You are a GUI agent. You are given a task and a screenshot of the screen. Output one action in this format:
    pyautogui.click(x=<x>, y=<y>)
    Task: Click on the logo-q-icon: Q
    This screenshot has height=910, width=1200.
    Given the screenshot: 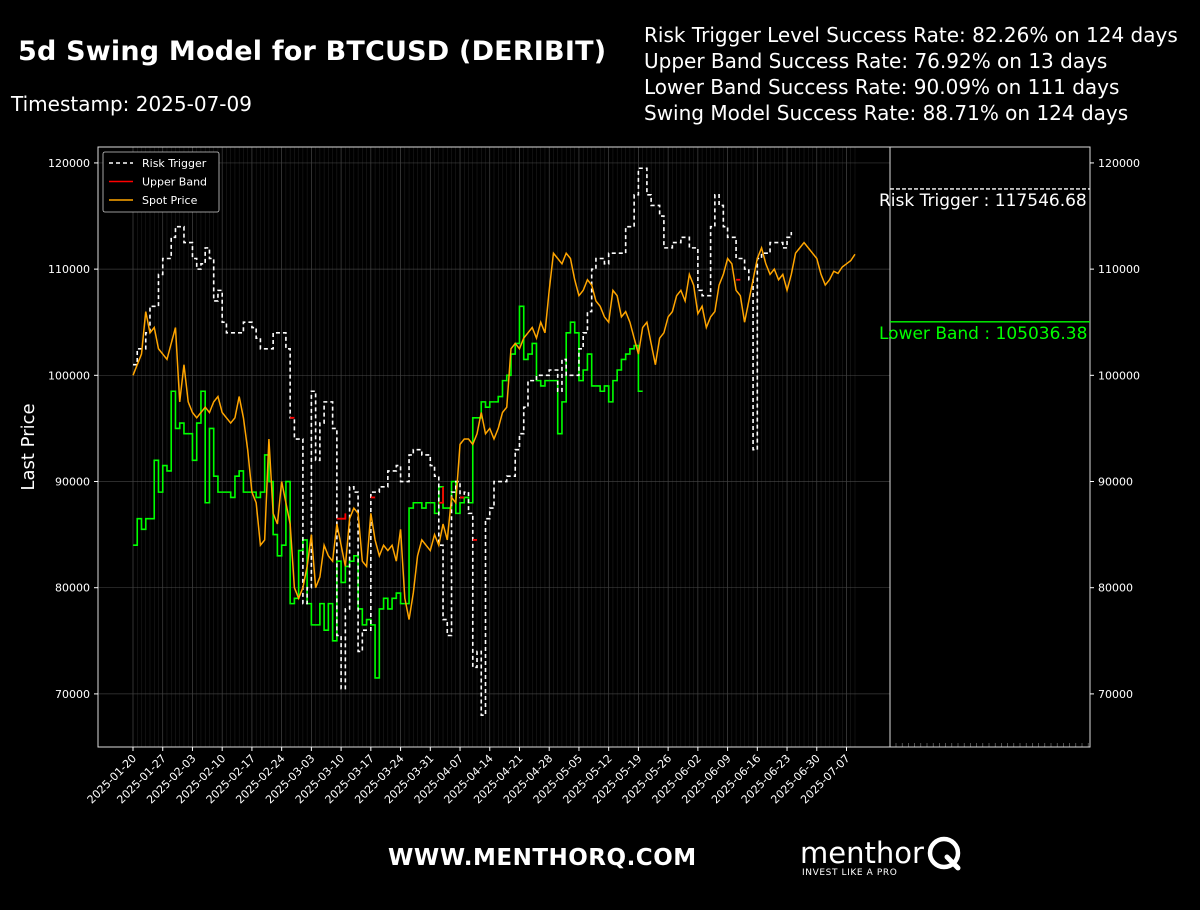 What is the action you would take?
    pyautogui.click(x=944, y=853)
    